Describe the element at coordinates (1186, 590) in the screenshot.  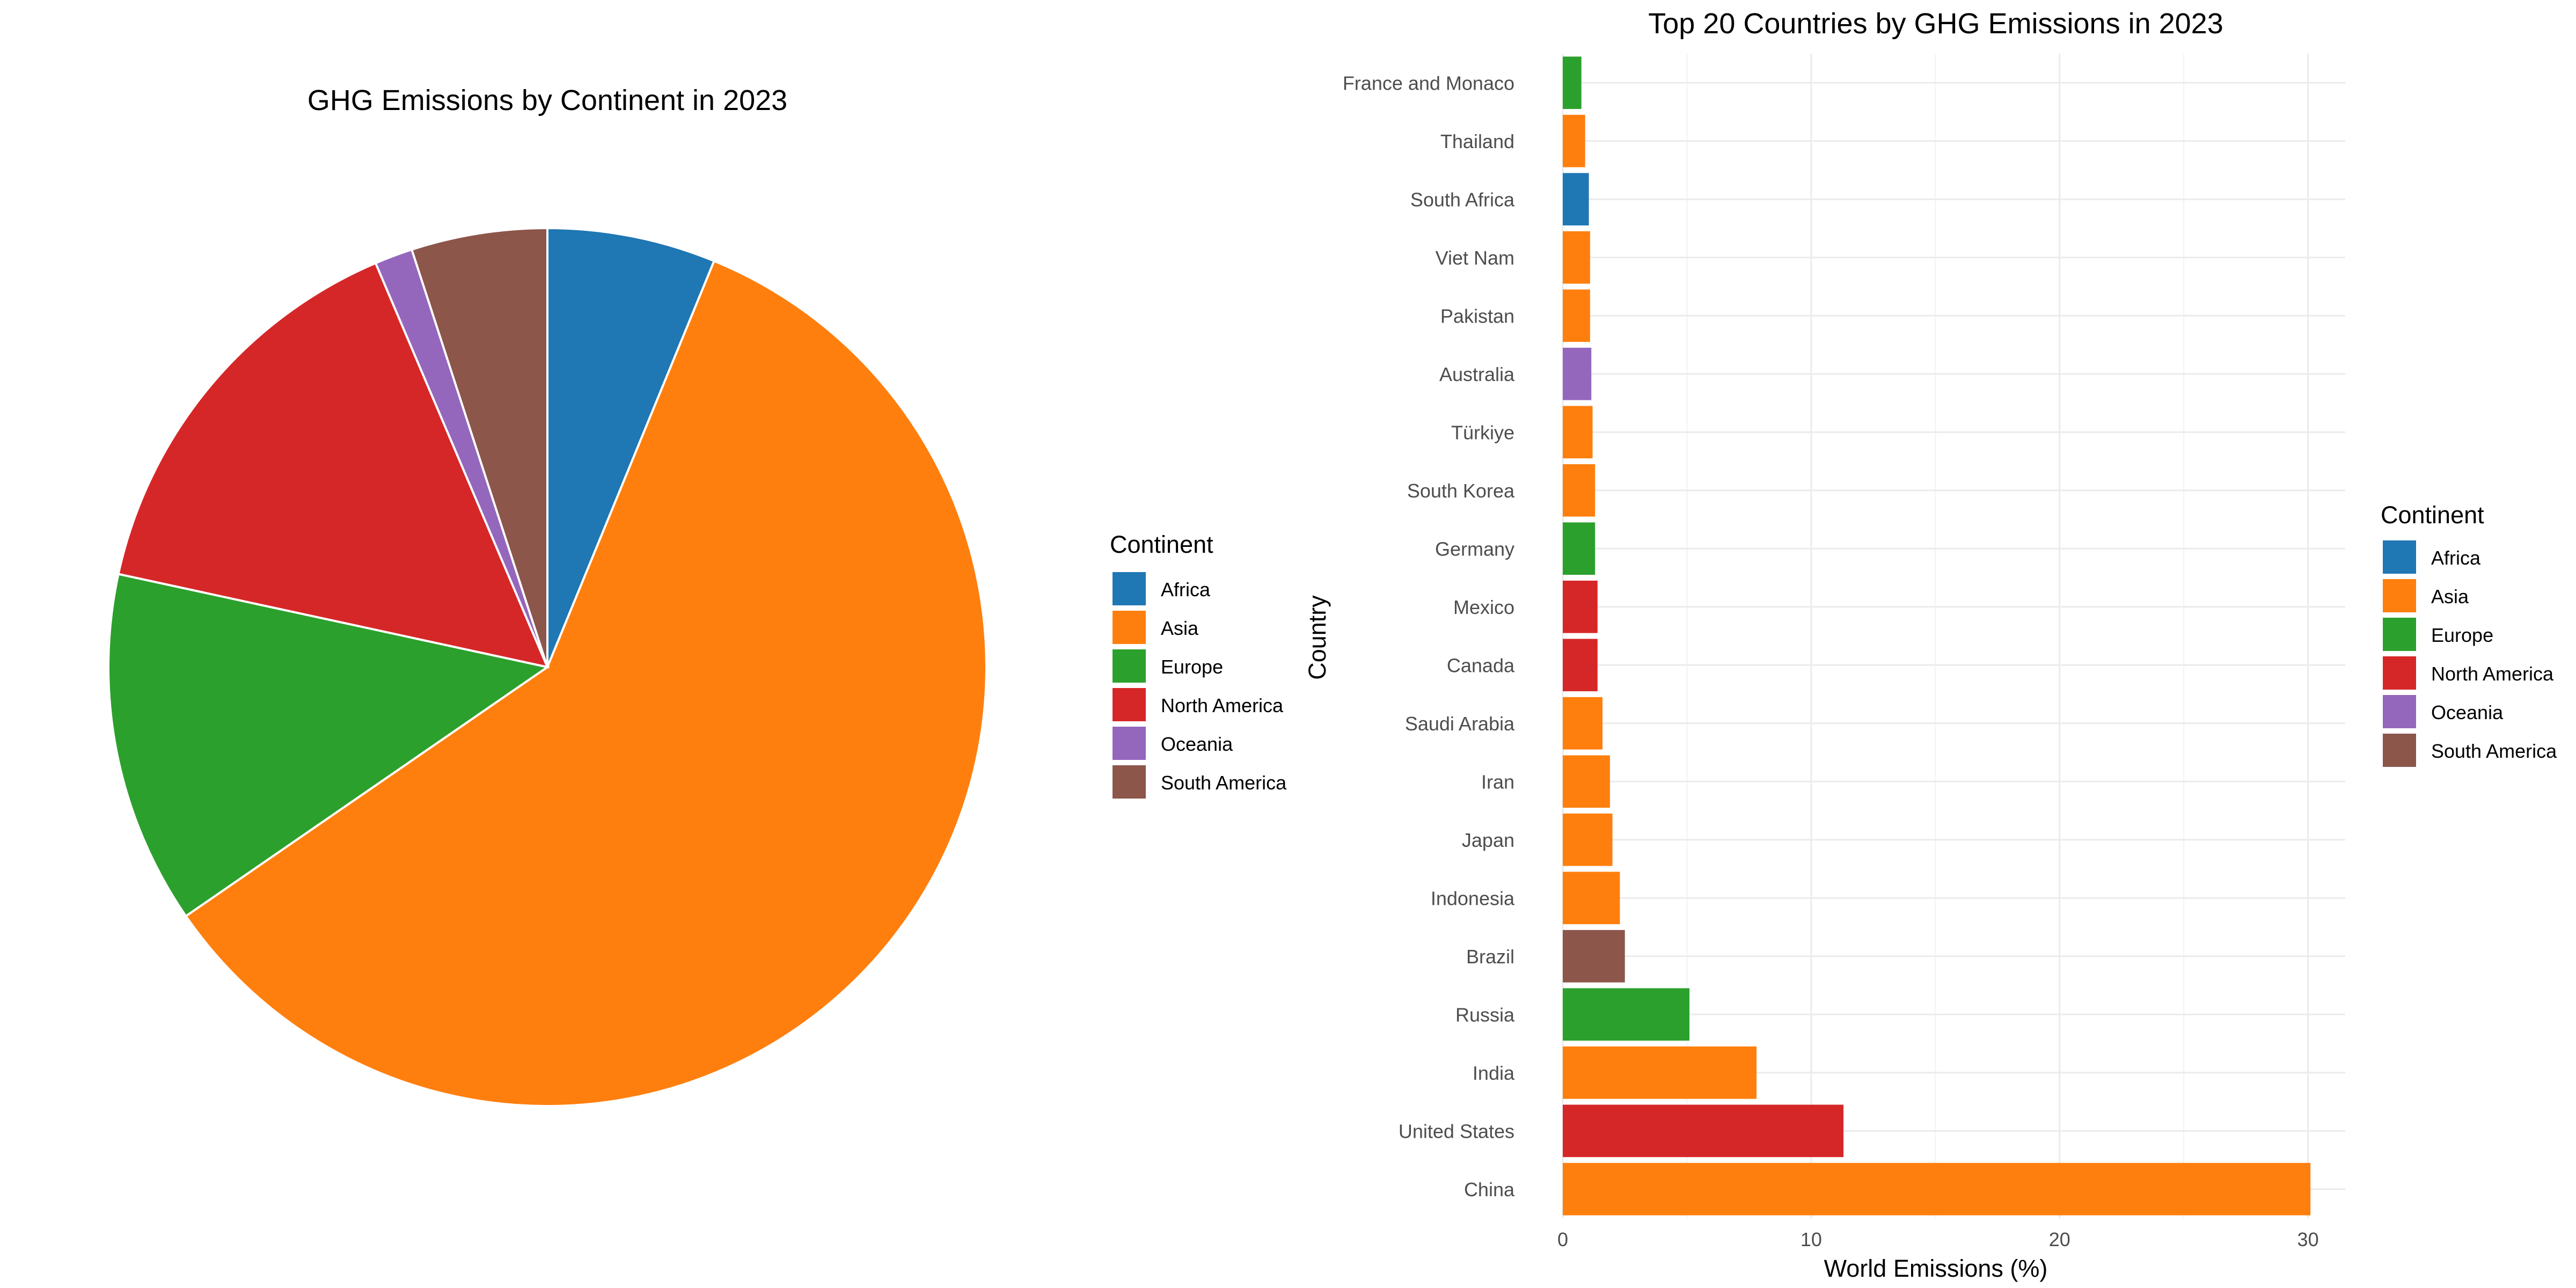
I see `pie-legend-label-africa: Africa` at that location.